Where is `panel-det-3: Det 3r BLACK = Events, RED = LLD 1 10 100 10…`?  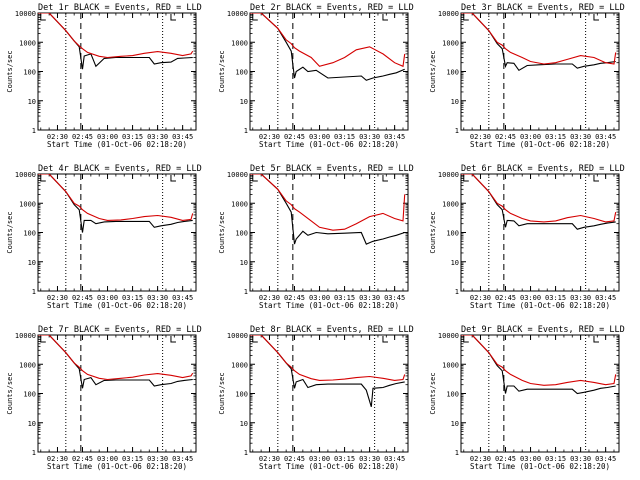
panel-det-3: Det 3r BLACK = Events, RED = LLD 1 10 100 10… is located at coordinates (527, 76).